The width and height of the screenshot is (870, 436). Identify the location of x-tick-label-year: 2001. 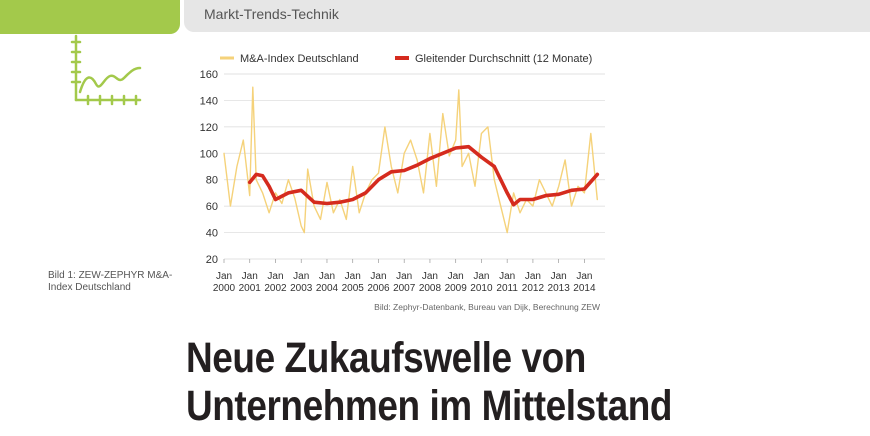
(250, 288).